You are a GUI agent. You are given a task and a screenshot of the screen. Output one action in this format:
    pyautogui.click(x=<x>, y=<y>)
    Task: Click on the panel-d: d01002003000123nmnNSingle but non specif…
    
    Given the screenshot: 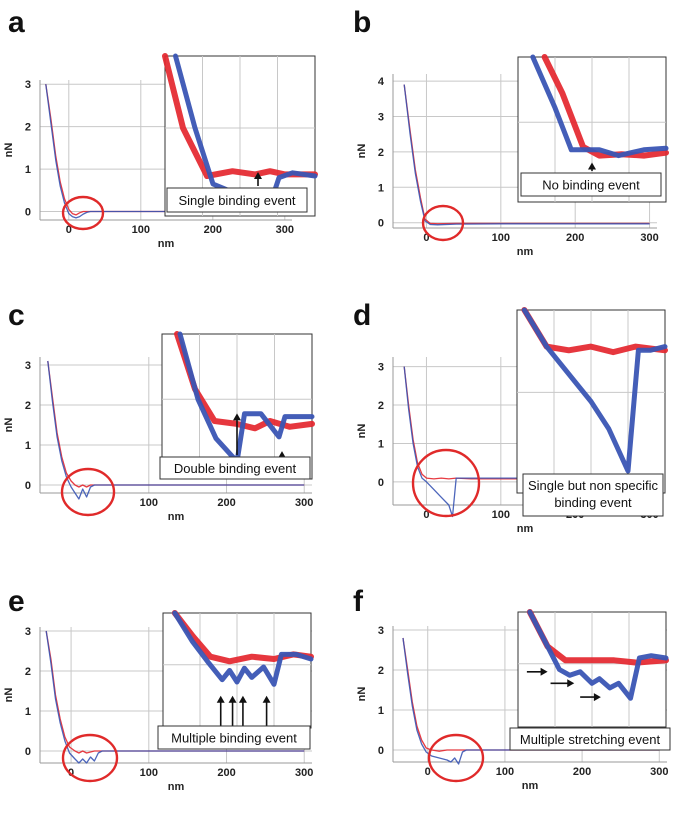 What is the action you would take?
    pyautogui.click(x=510, y=417)
    